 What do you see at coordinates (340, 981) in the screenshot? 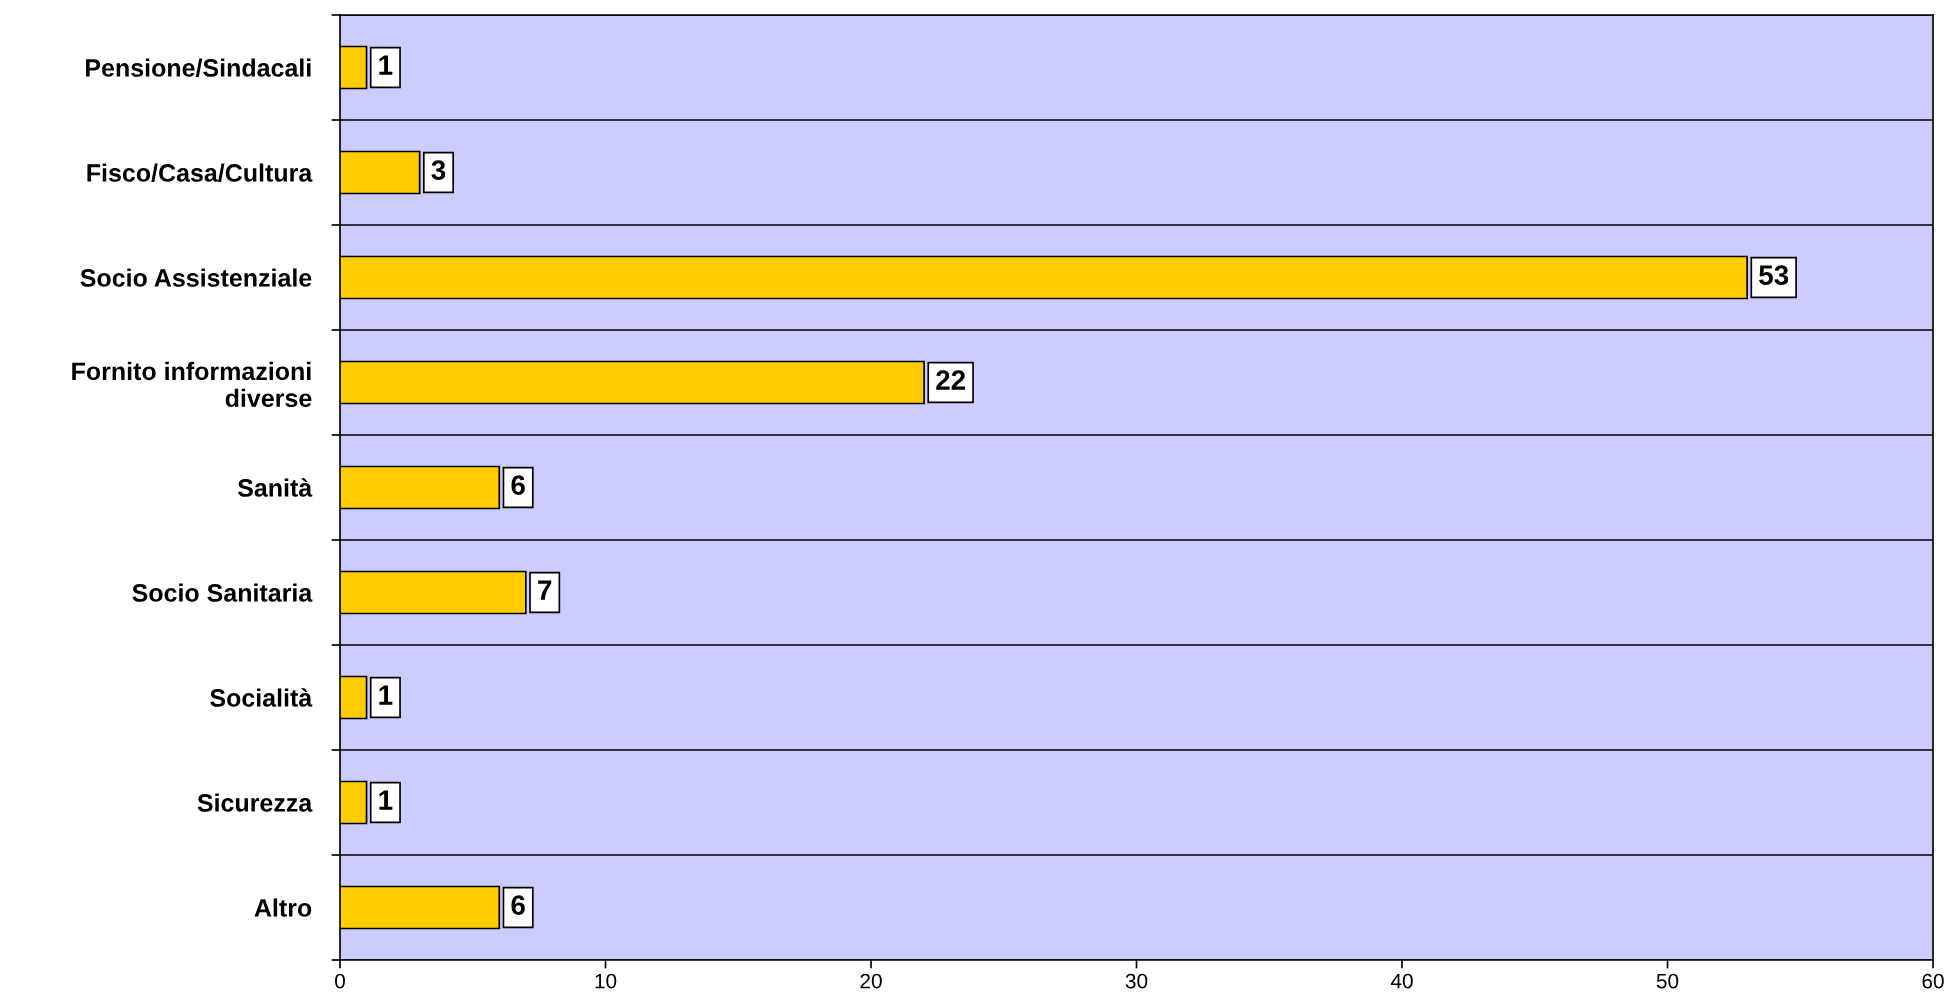
I see `x-tick-label: 0` at bounding box center [340, 981].